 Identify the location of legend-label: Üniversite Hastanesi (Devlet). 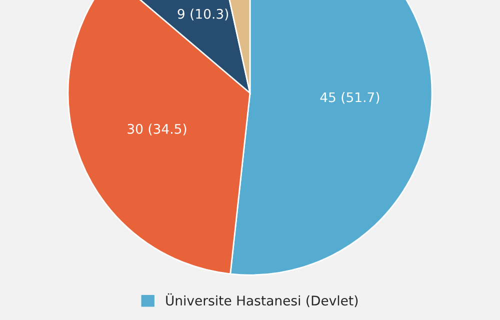
(262, 300).